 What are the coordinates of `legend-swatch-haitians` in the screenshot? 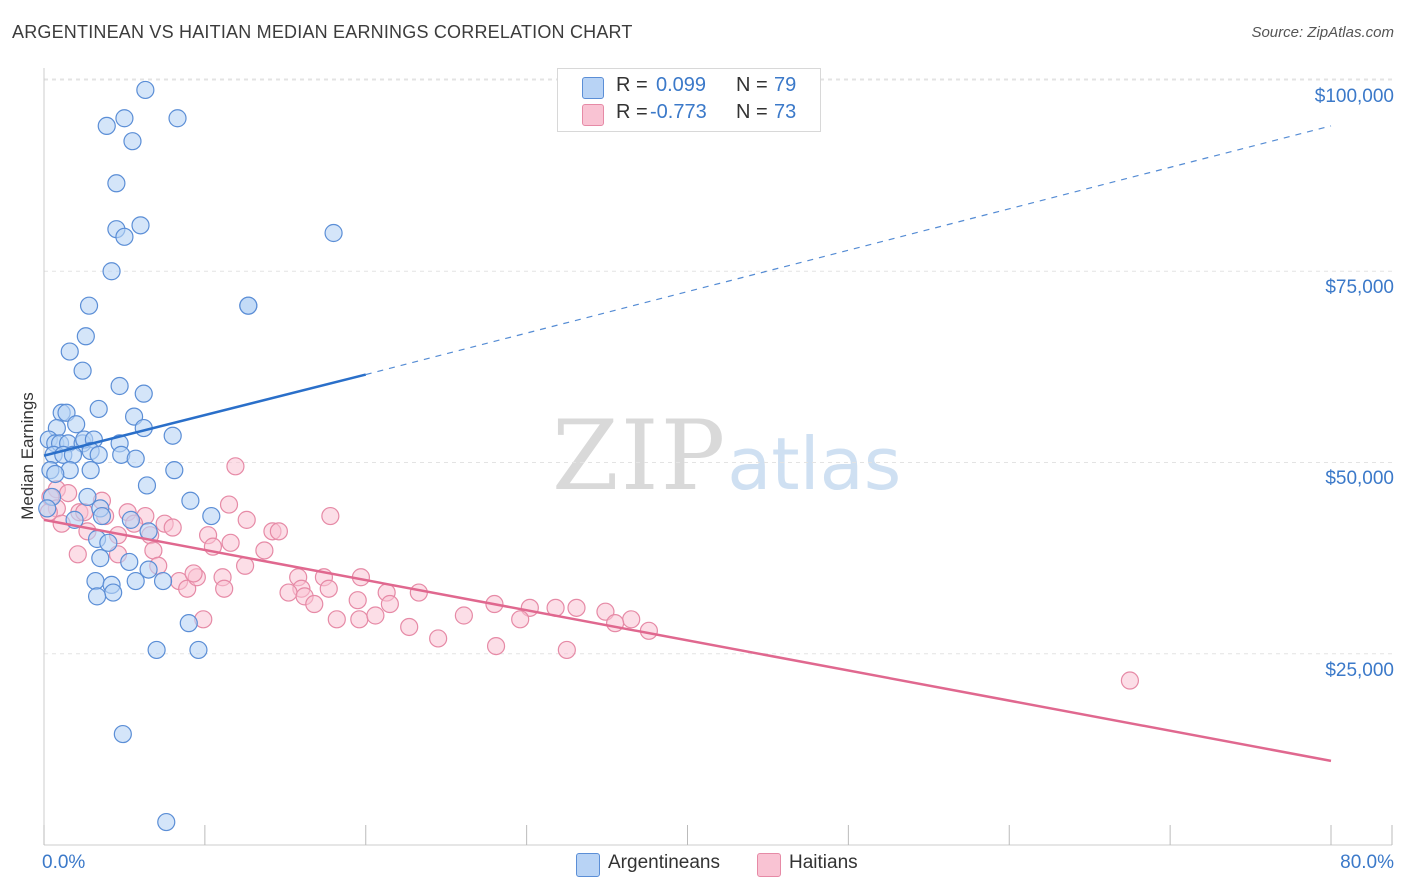 It's located at (593, 115).